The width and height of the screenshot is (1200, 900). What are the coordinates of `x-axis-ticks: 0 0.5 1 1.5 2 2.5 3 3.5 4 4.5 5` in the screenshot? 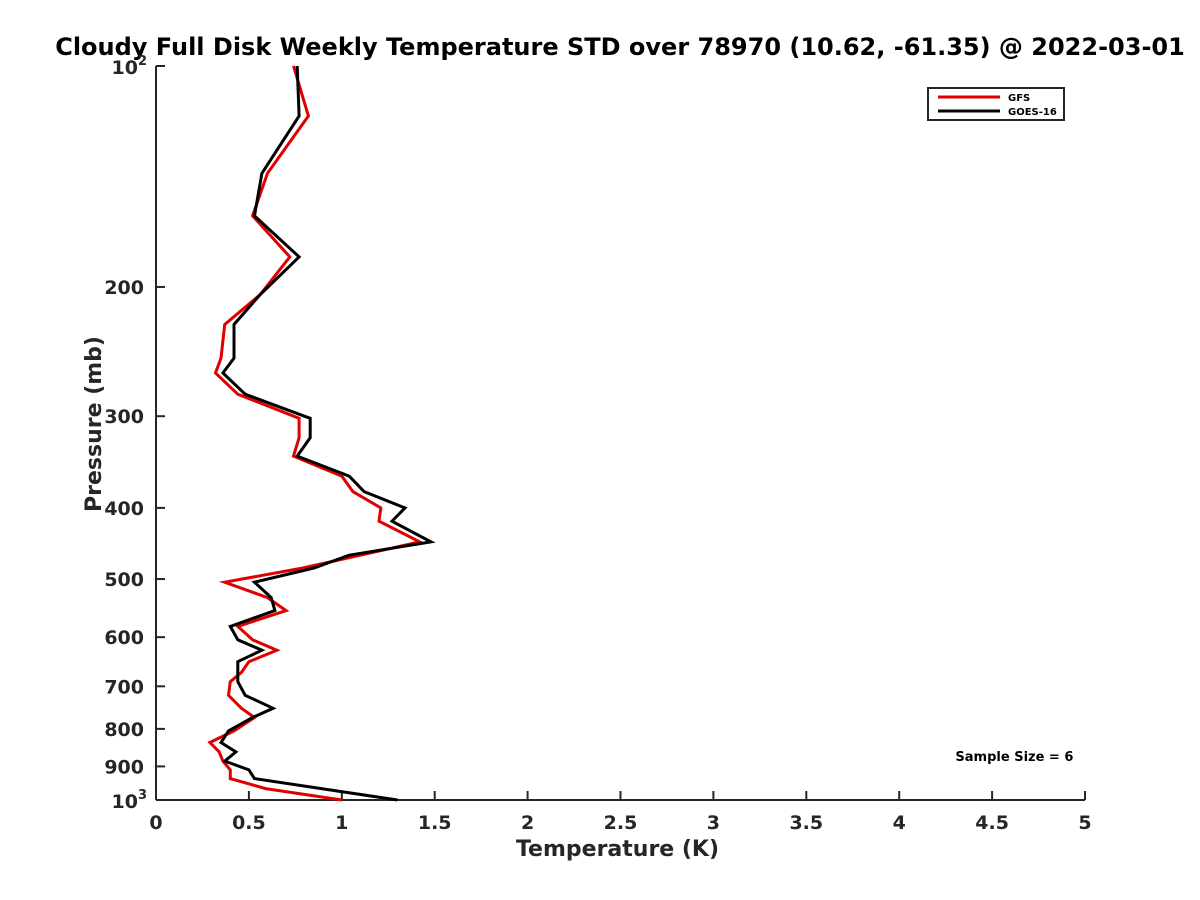 It's located at (620, 812).